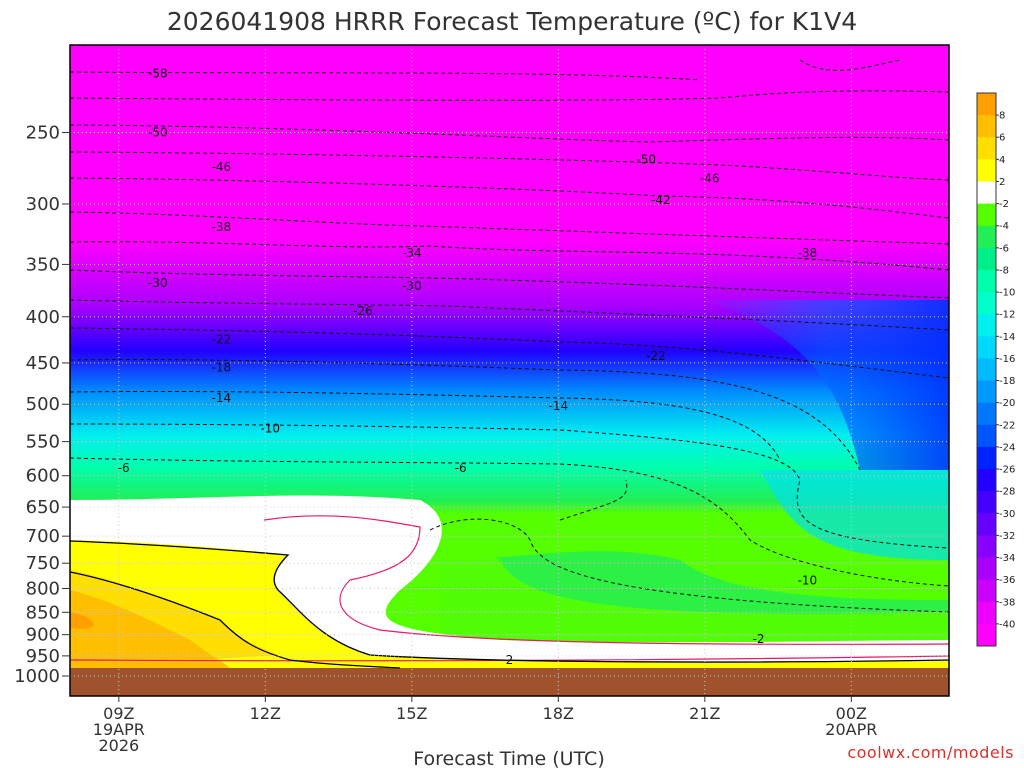 The height and width of the screenshot is (768, 1024). What do you see at coordinates (118, 745) in the screenshot?
I see `x-tick-label: 2026` at bounding box center [118, 745].